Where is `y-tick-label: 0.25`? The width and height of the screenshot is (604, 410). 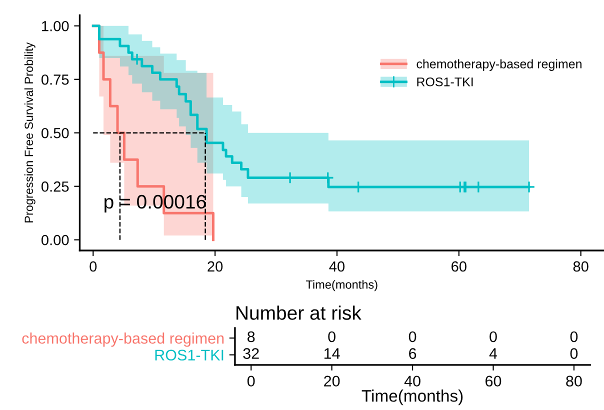 y-tick-label: 0.25 is located at coordinates (55, 186).